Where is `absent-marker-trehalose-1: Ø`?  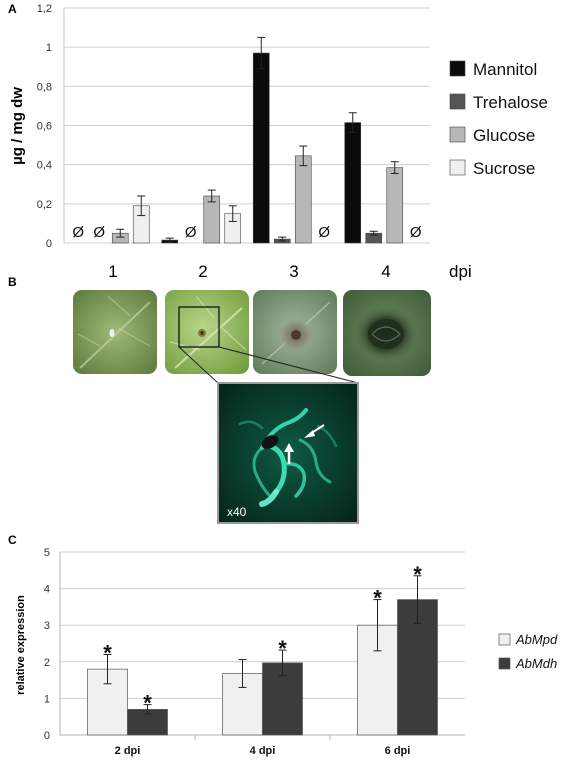
absent-marker-trehalose-1: Ø is located at coordinates (99, 232).